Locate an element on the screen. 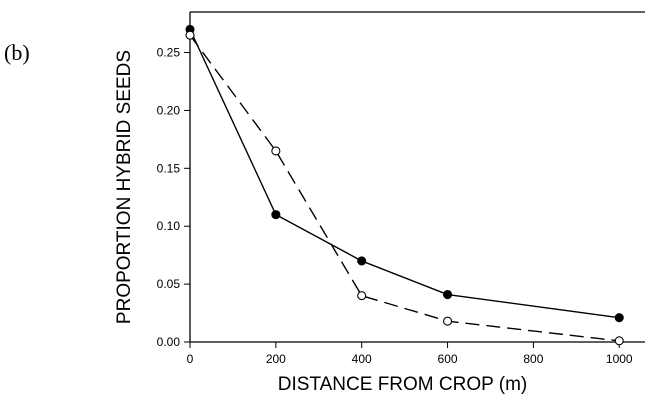 This screenshot has width=645, height=398. x-axis-title: DISTANCE FROM CROP (m) is located at coordinates (402, 384).